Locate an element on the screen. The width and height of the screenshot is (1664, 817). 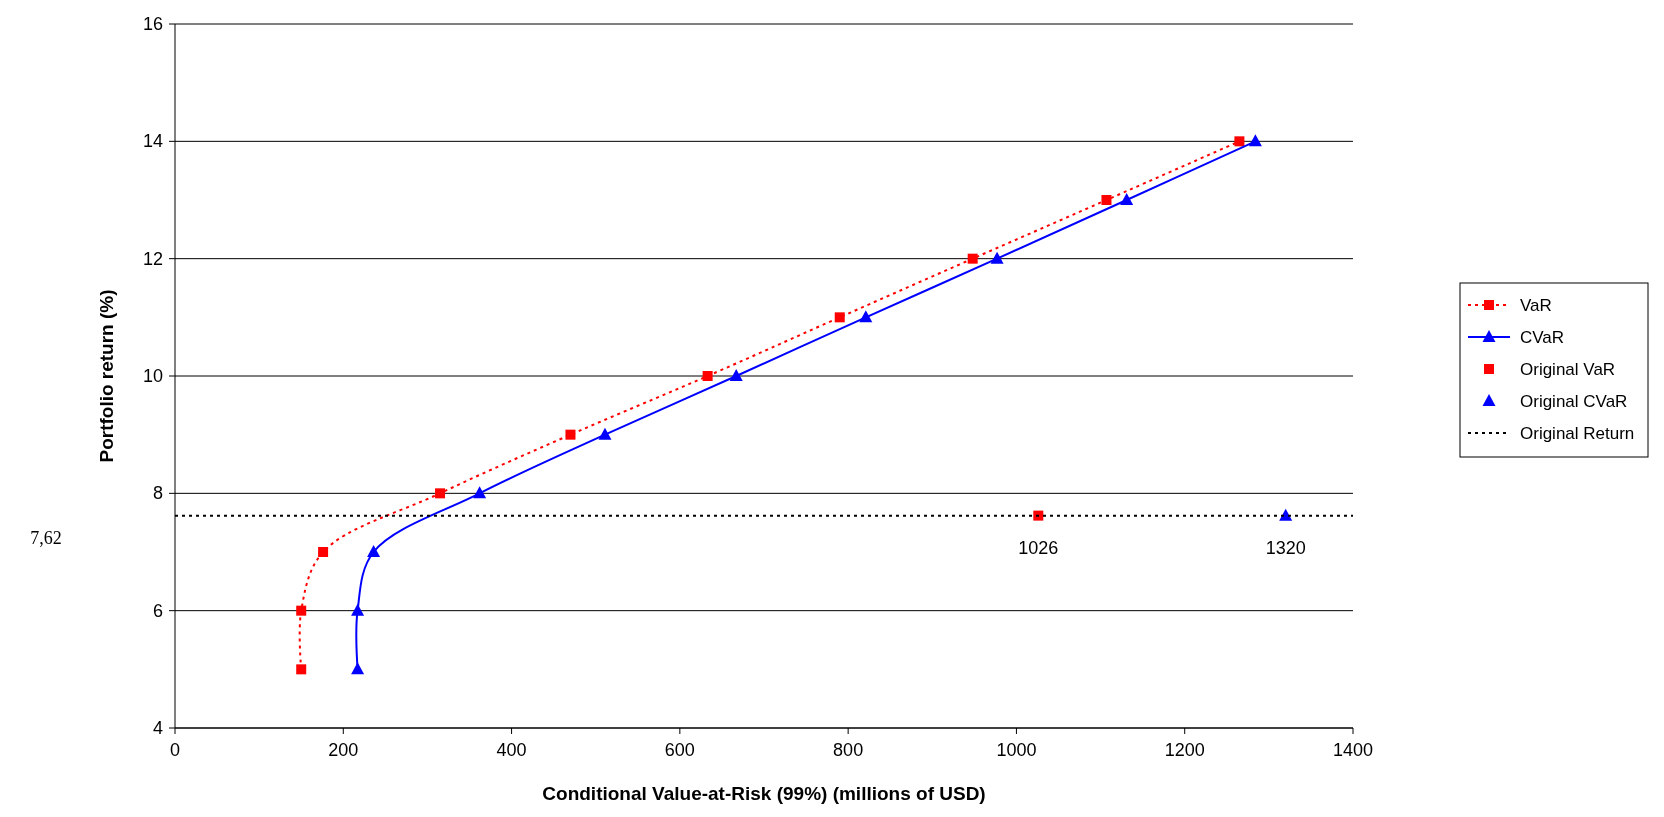
y-tick-label: 8 is located at coordinates (157, 493).